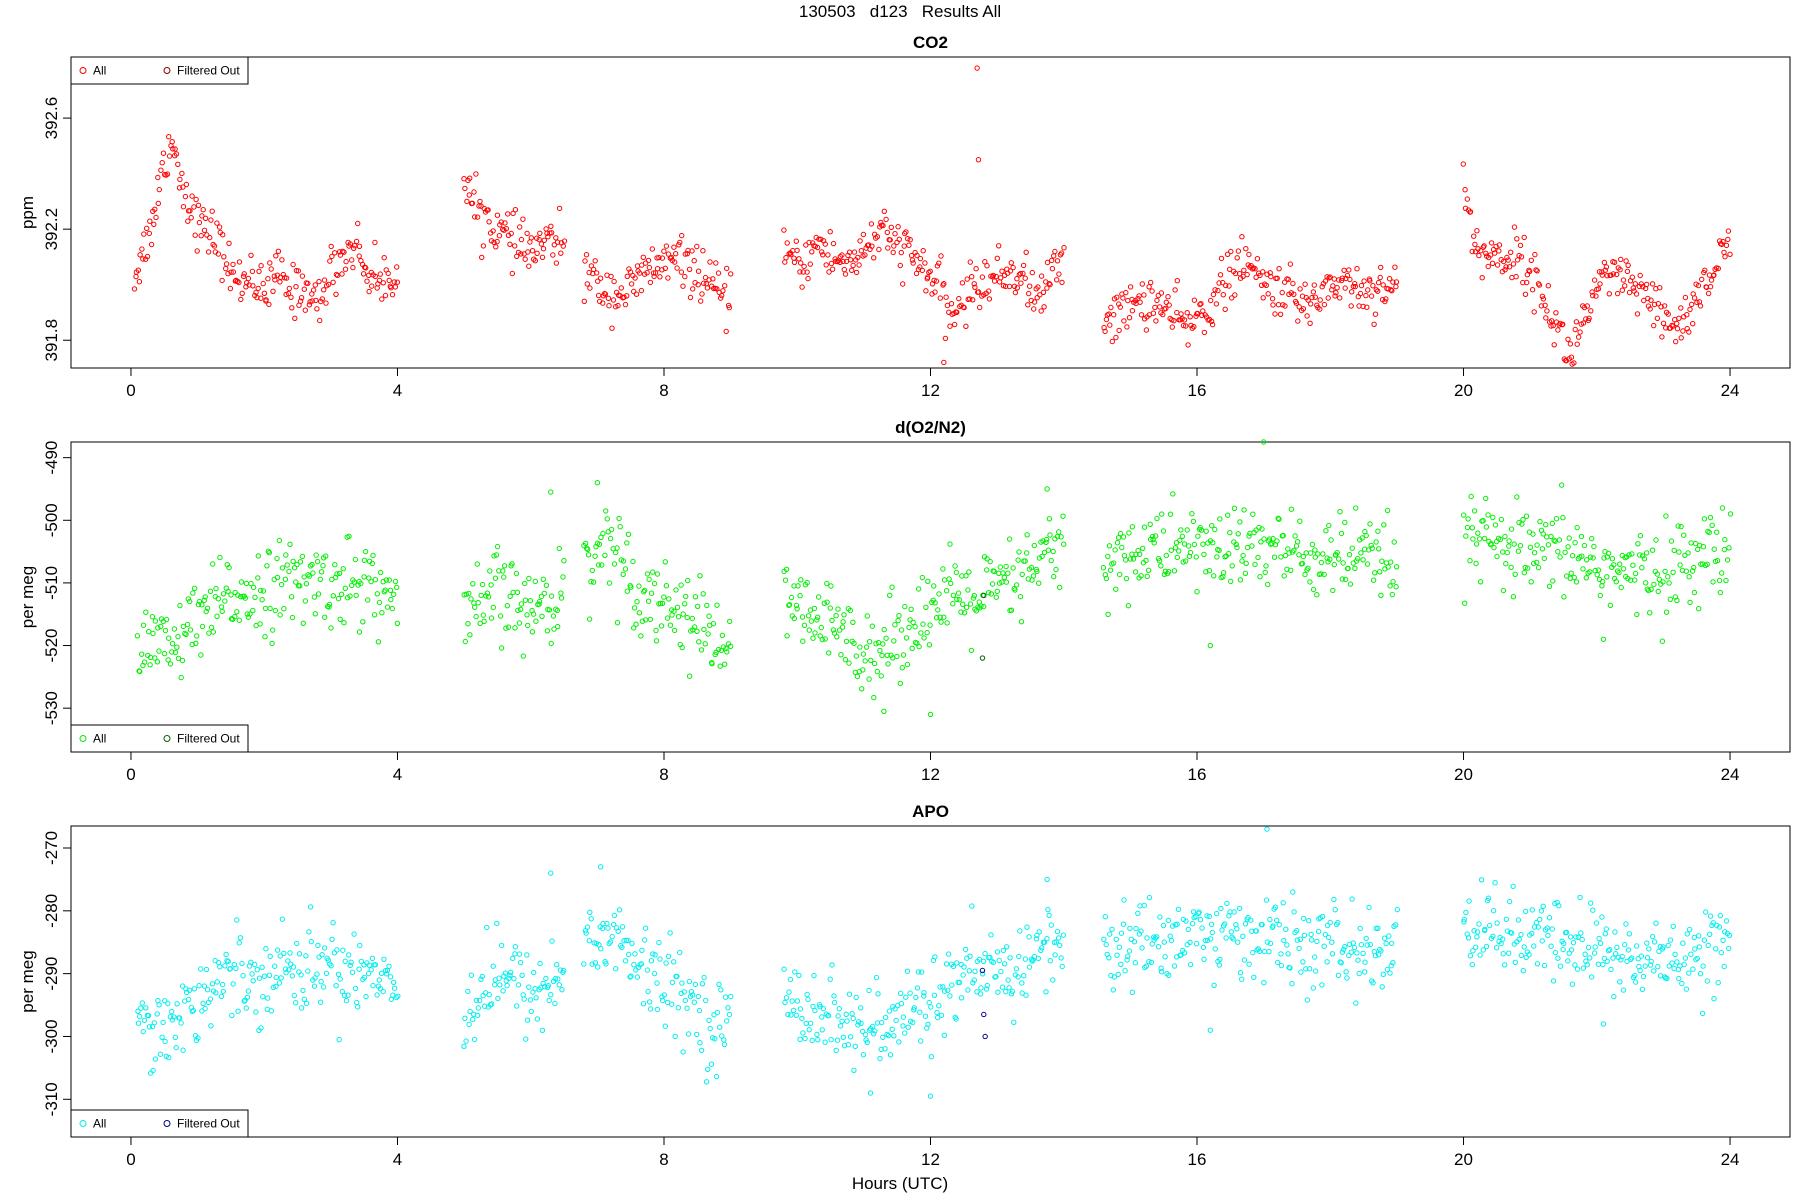 This screenshot has height=1200, width=1800. I want to click on x-tick-label: 12, so click(930, 774).